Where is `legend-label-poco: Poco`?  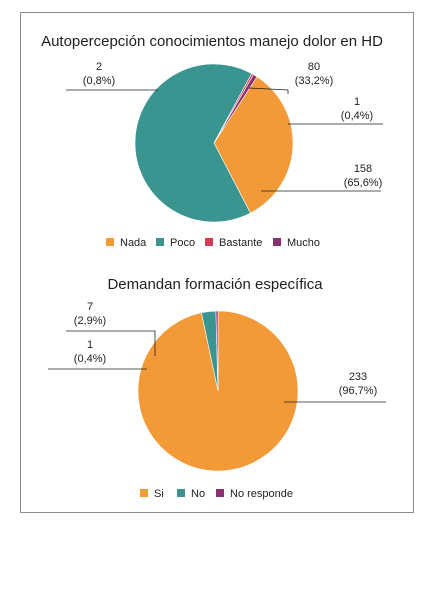
legend-label-poco: Poco is located at coordinates (182, 243).